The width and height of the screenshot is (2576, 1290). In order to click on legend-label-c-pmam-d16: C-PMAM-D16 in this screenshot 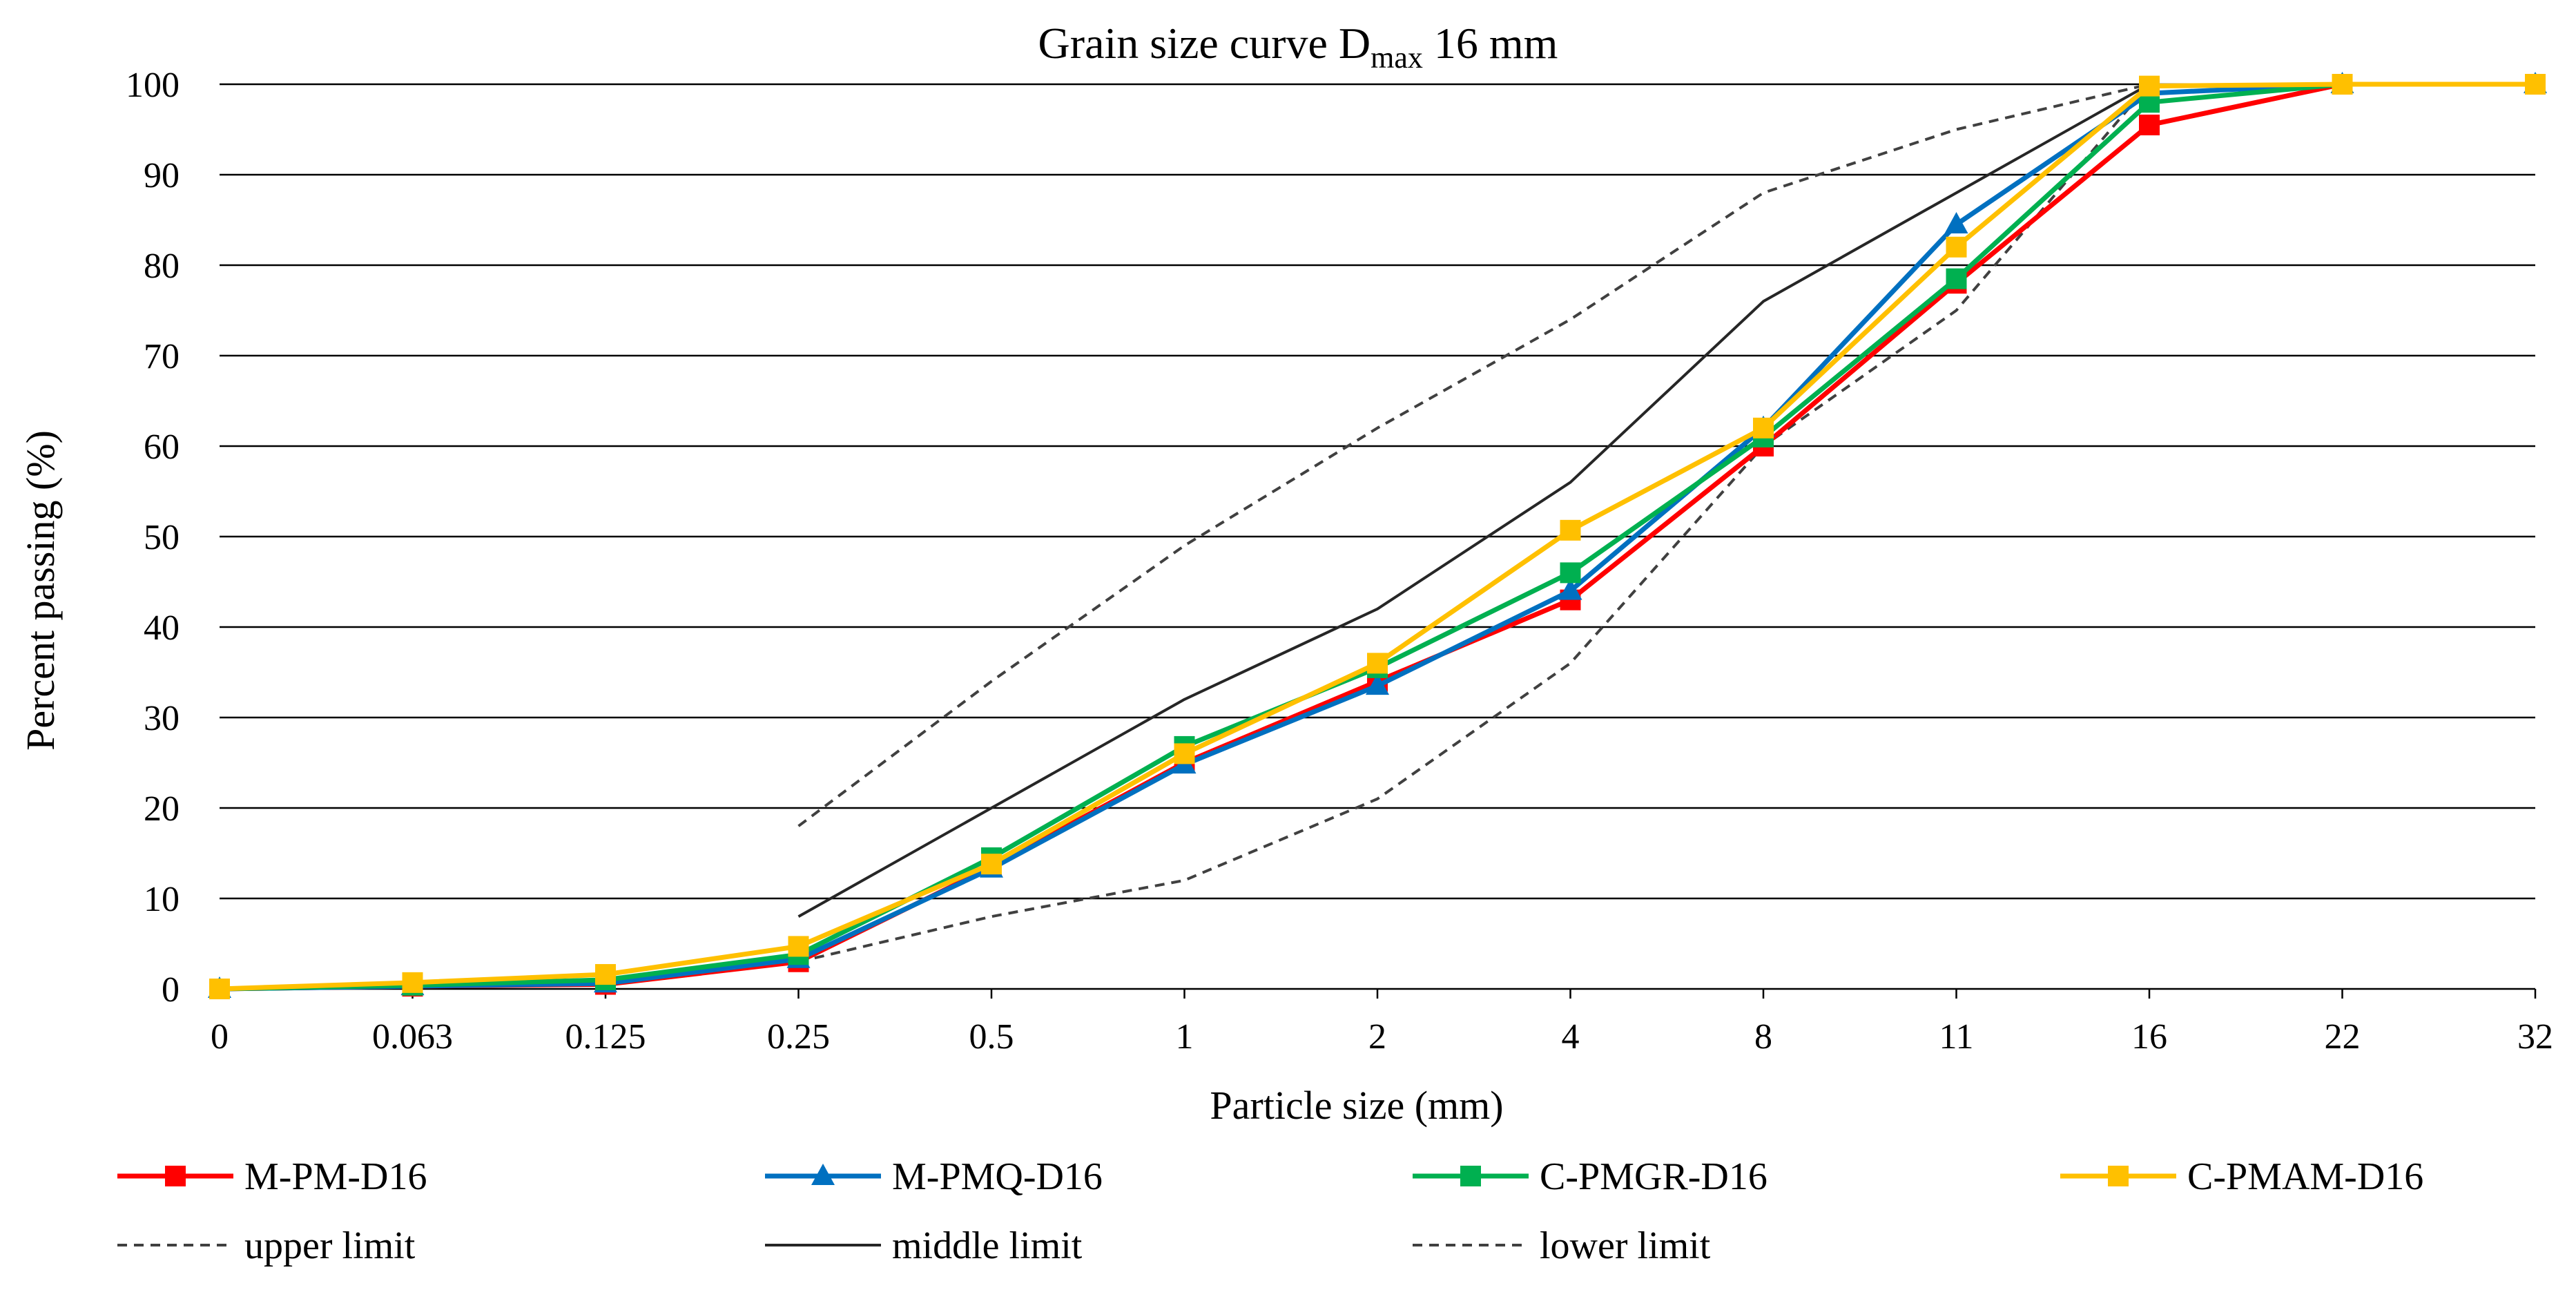, I will do `click(2305, 1176)`.